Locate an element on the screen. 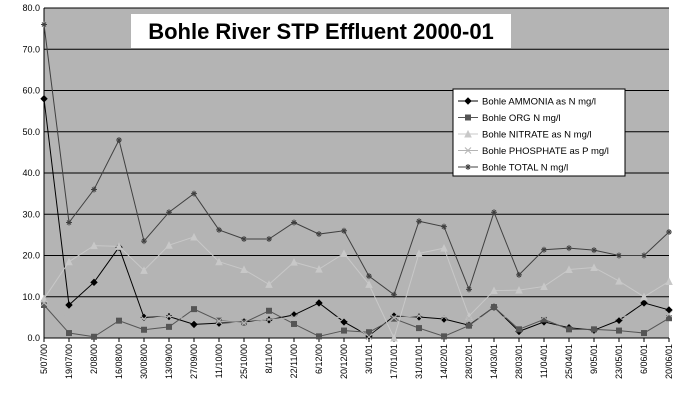 The image size is (678, 405). legend-item: Bohle NITRATE as N mg/l is located at coordinates (525, 135).